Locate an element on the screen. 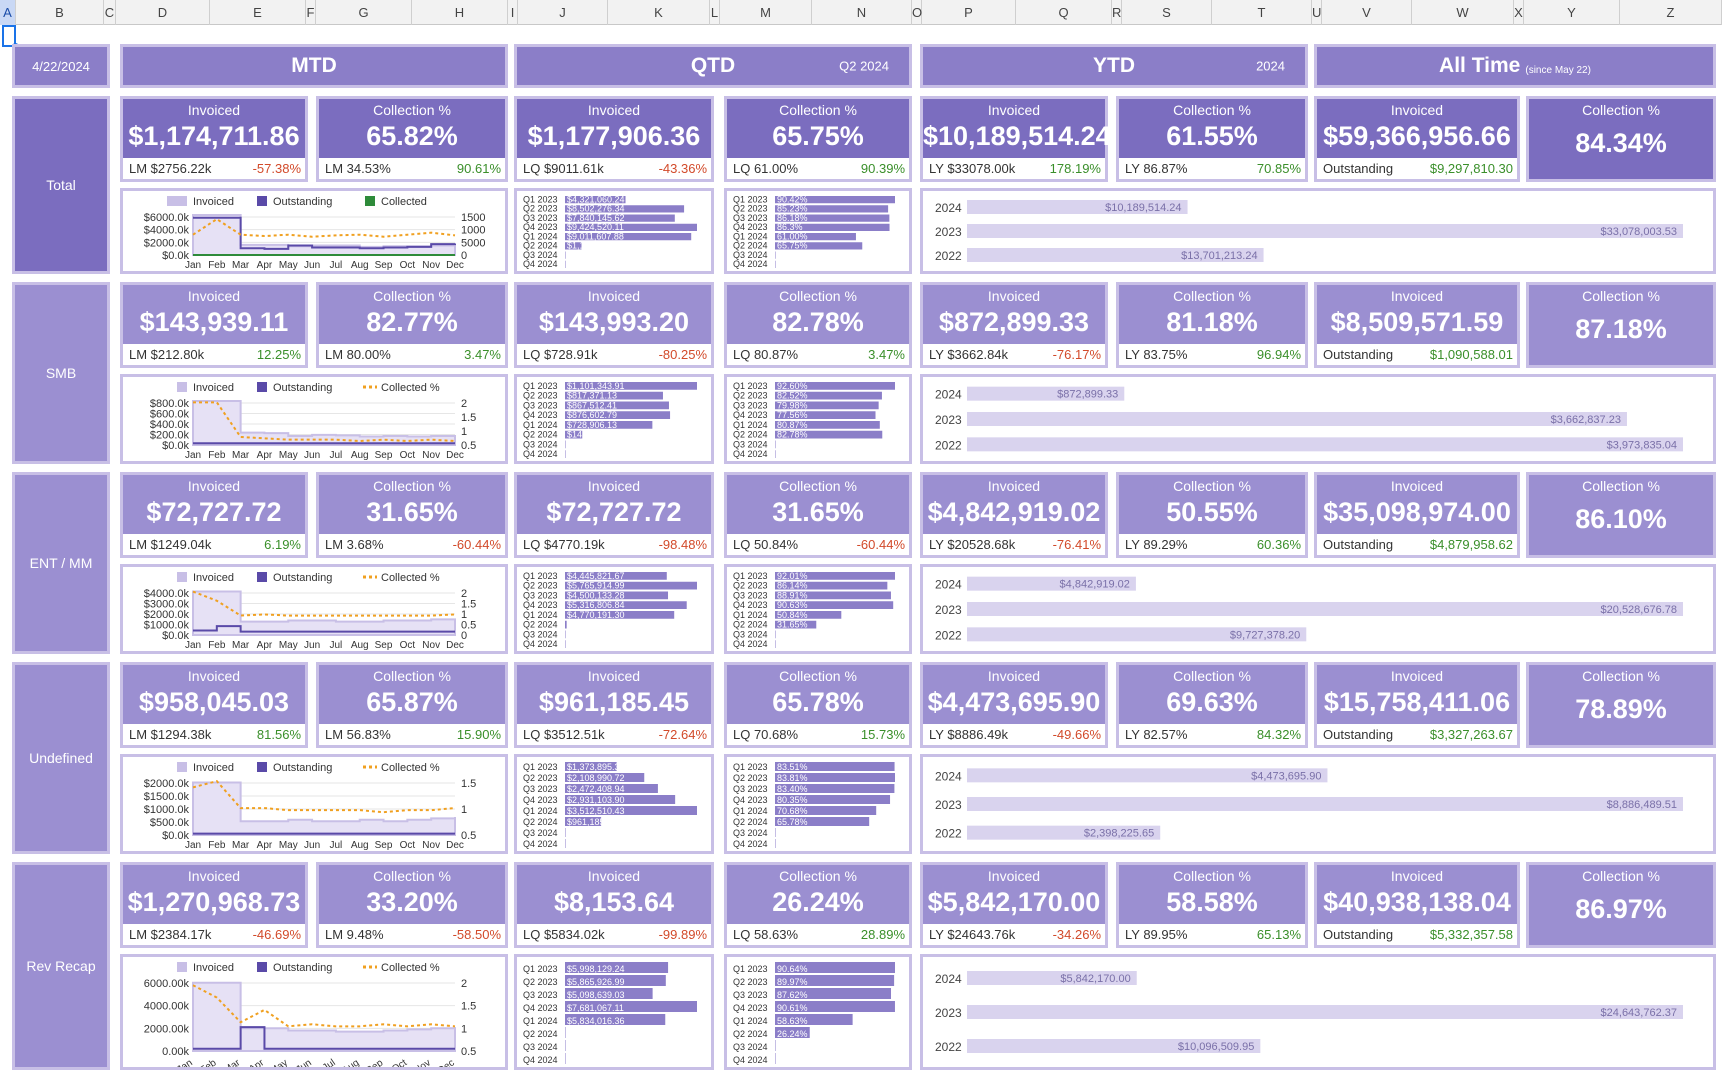 The width and height of the screenshot is (1722, 1074). mtd-collection-rev-recap: Collection % 33.20% LM 9.48% -58.50% is located at coordinates (412, 905).